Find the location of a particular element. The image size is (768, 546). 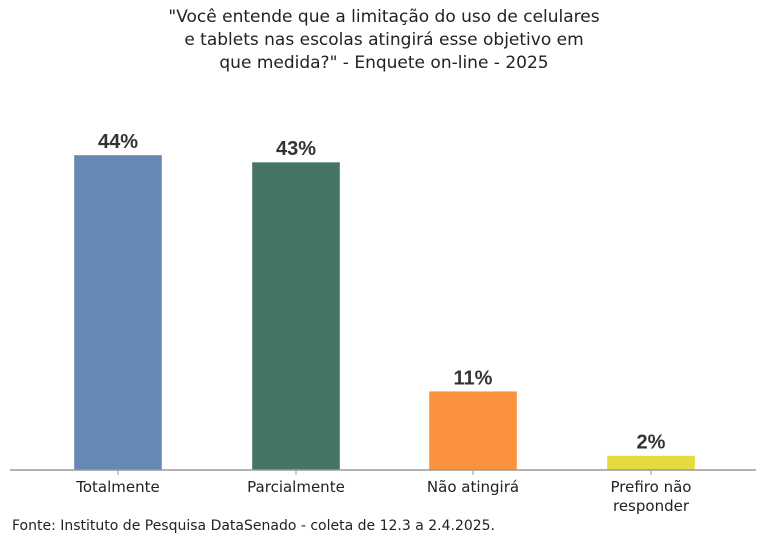

data-label: 11% is located at coordinates (473, 378).